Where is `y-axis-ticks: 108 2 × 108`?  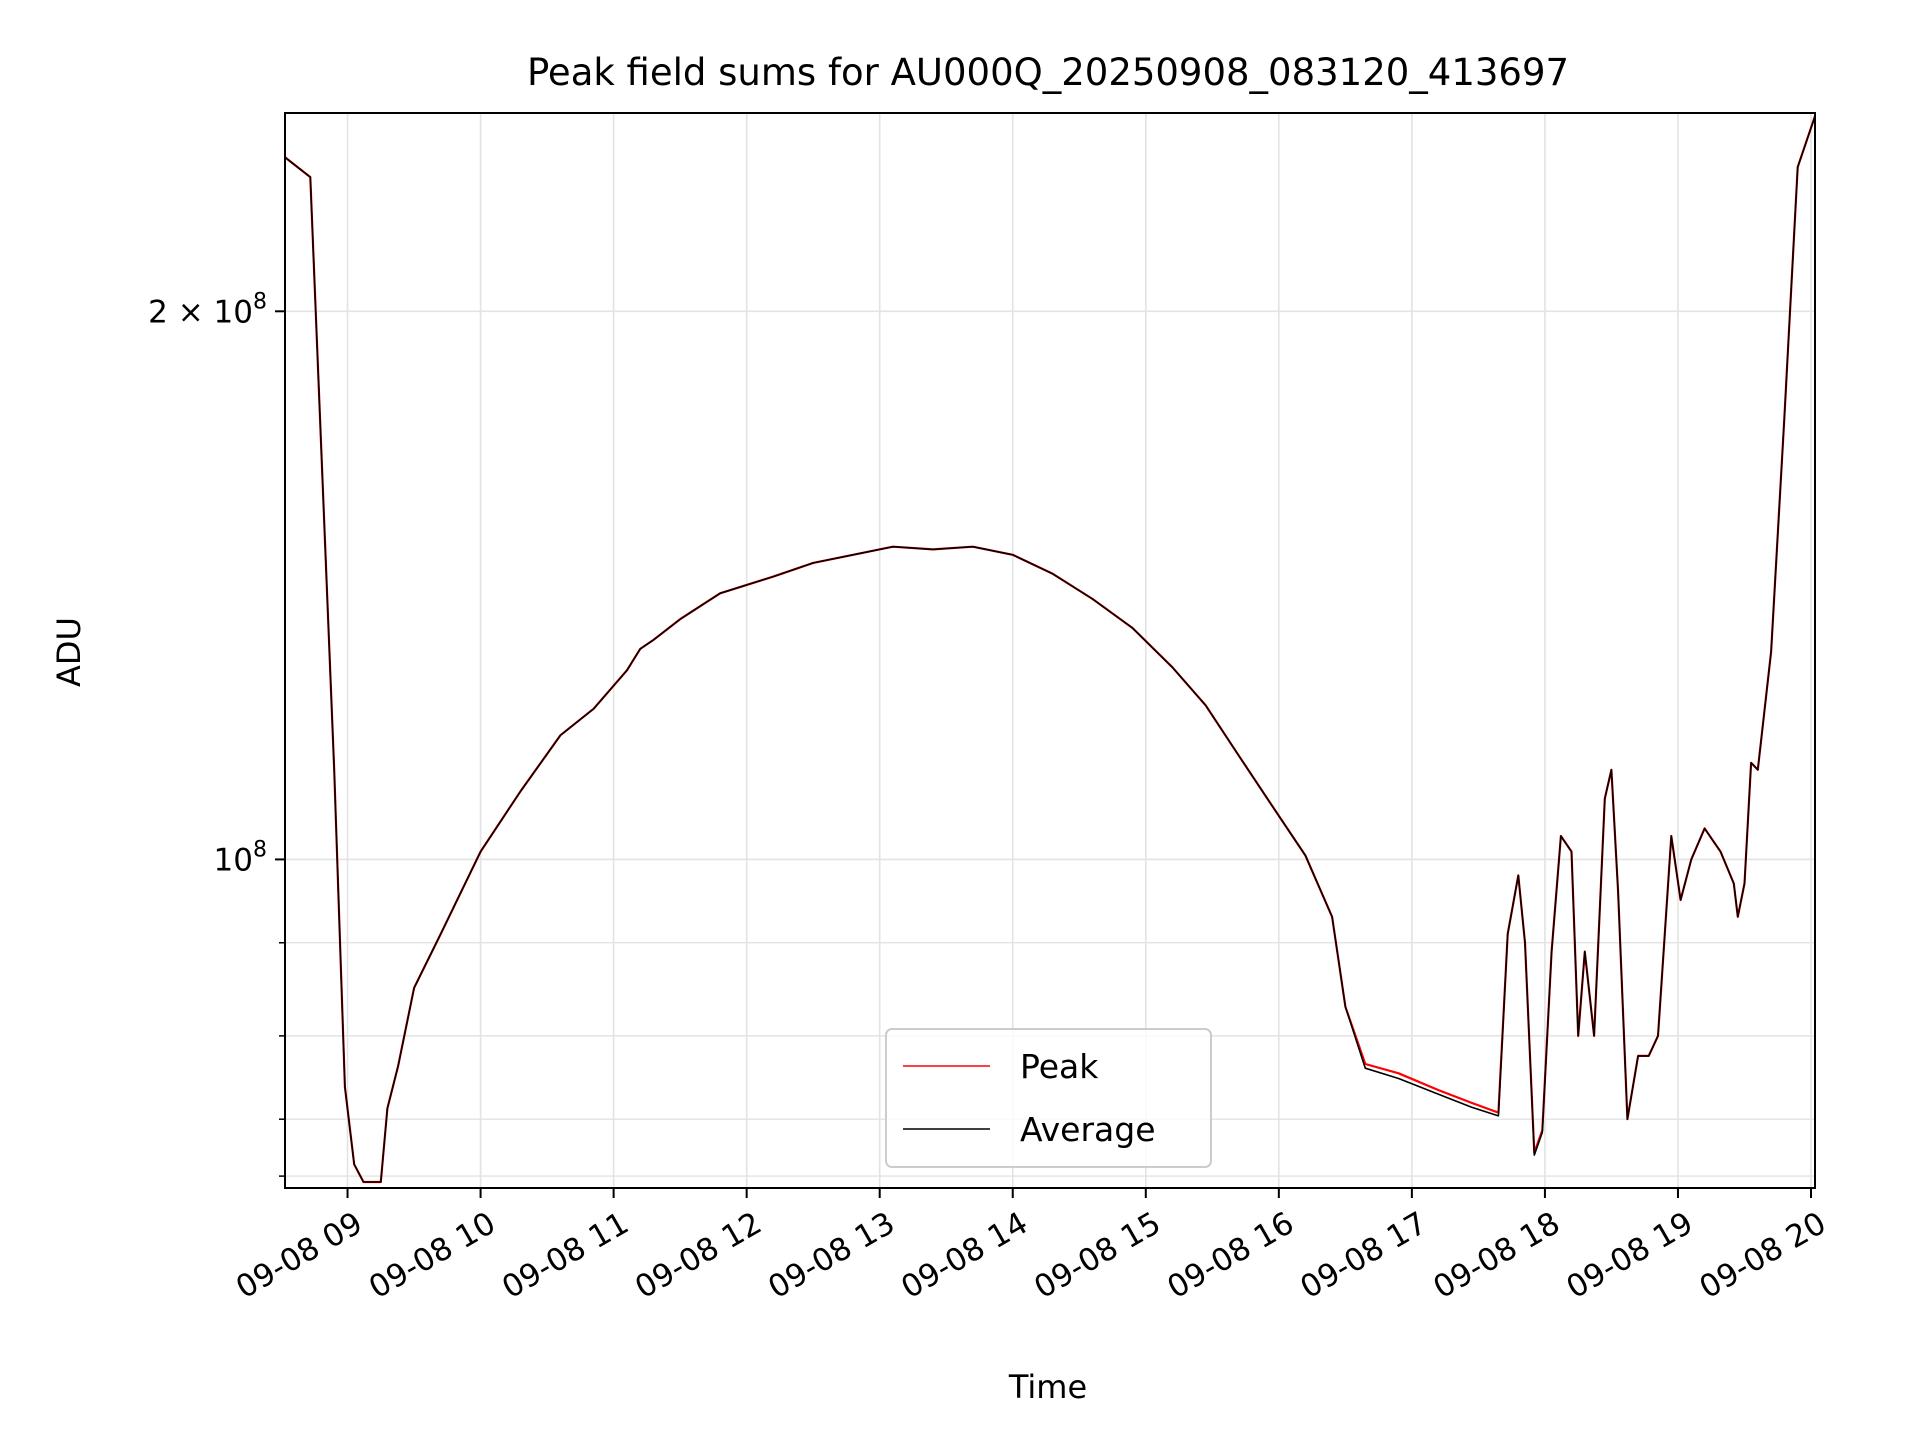
y-axis-ticks: 108 2 × 108 is located at coordinates (216, 733).